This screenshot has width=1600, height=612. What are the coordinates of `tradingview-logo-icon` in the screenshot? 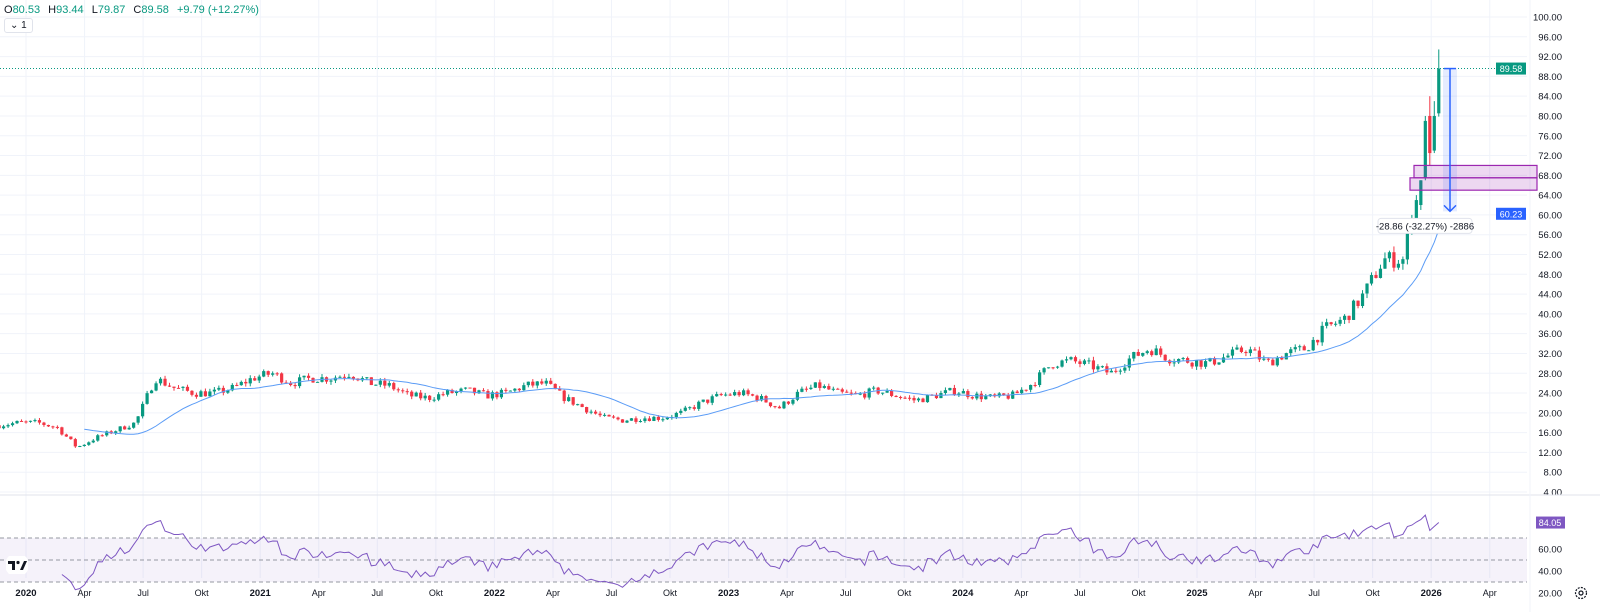 It's located at (17, 565).